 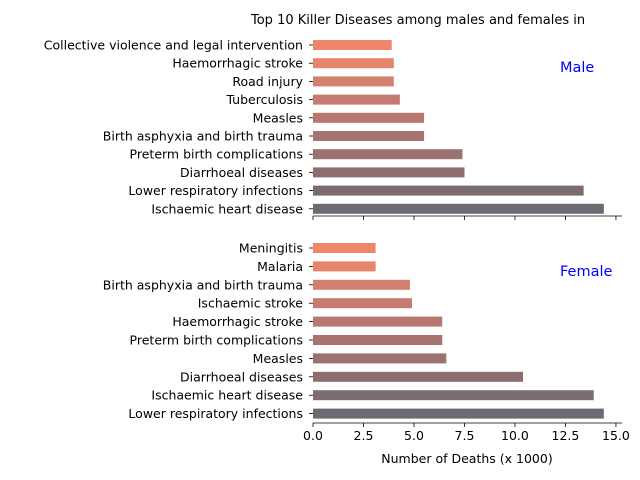 I want to click on x-tick-label: 10.0, so click(x=515, y=435).